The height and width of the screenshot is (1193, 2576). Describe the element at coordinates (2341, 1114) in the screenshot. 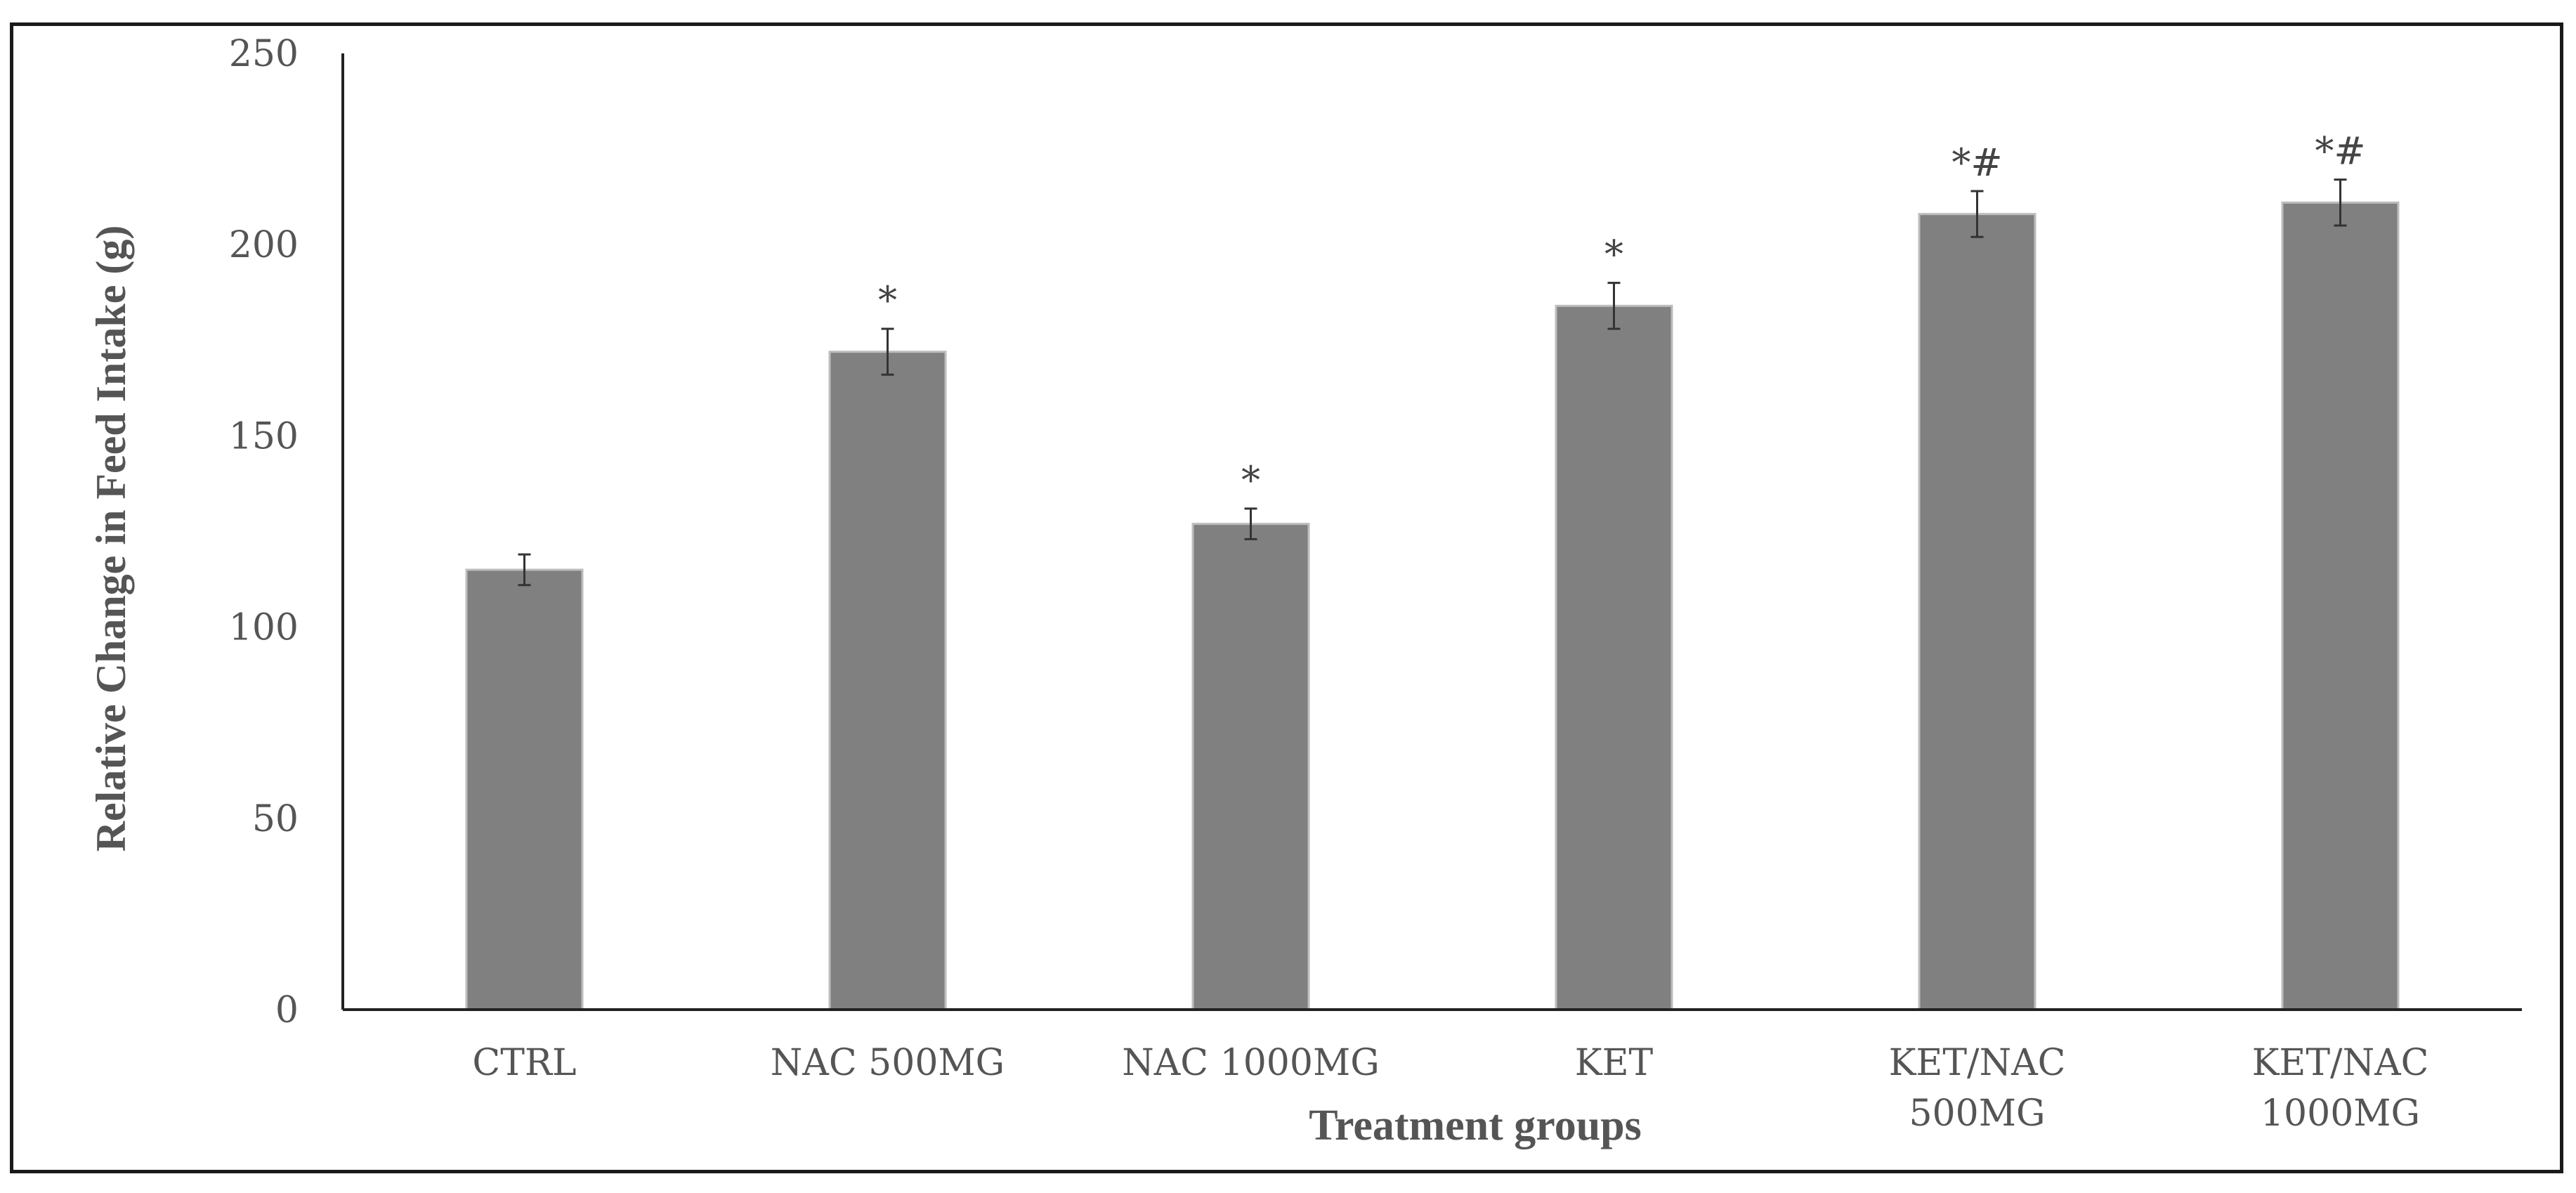

I see `x-category-label: 1000MG` at that location.